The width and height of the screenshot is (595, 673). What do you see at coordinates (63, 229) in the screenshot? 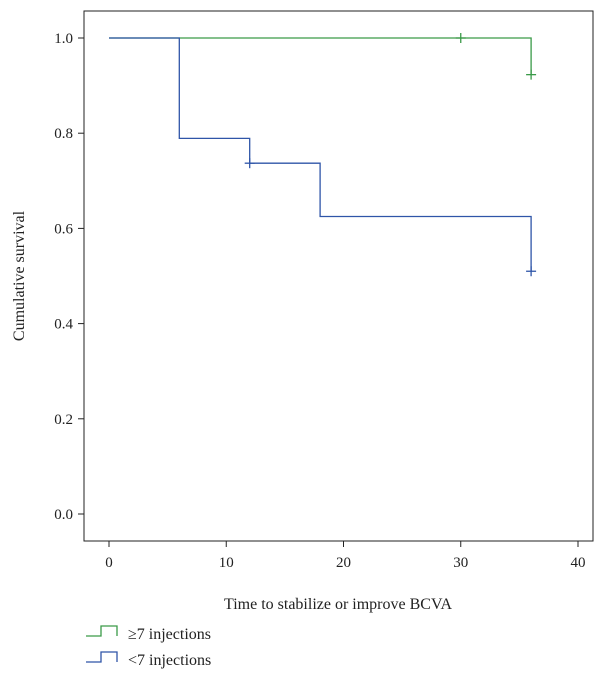
I see `y-tick-label: 0.6` at bounding box center [63, 229].